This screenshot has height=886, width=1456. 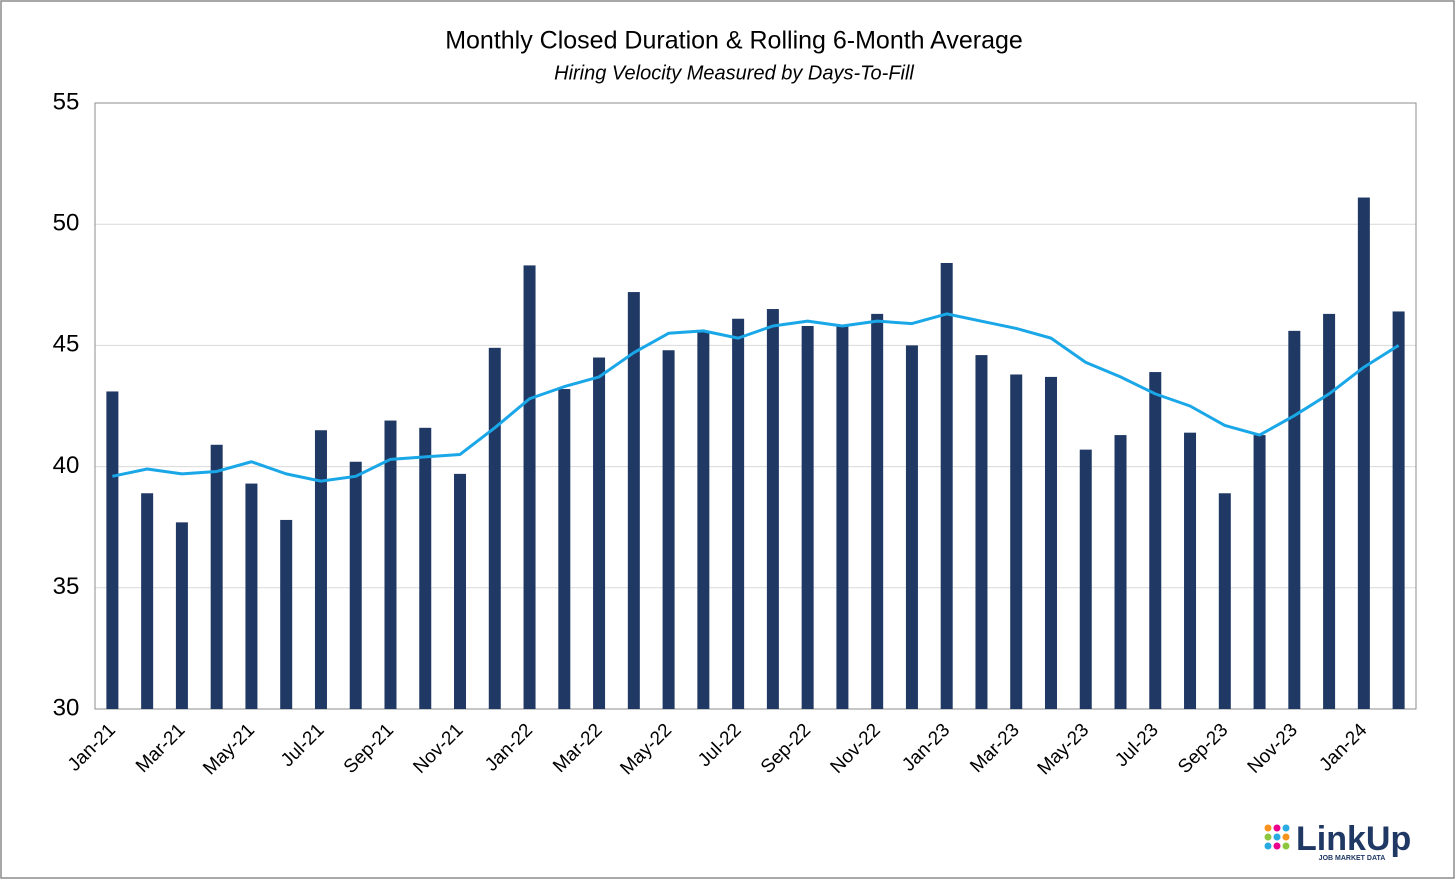 What do you see at coordinates (1353, 839) in the screenshot?
I see `logo-name: LinkUp` at bounding box center [1353, 839].